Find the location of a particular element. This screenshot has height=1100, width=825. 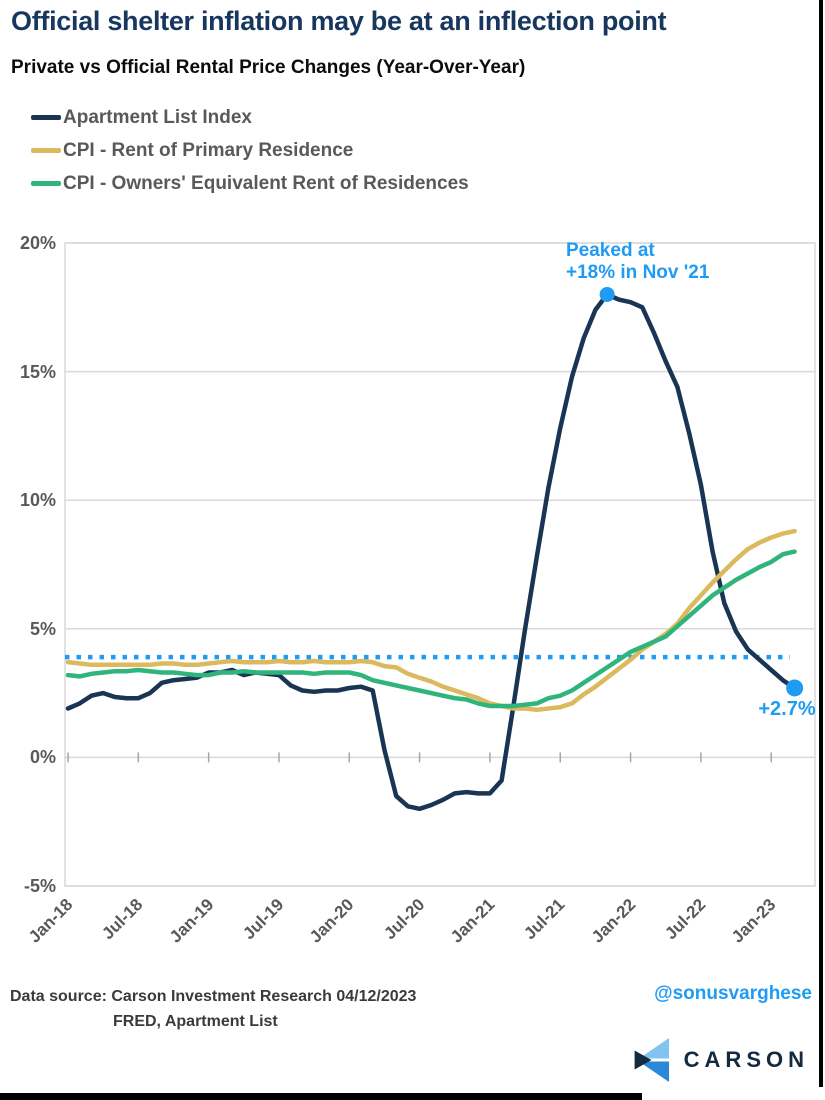

y-axis-label: 5% is located at coordinates (42, 628).